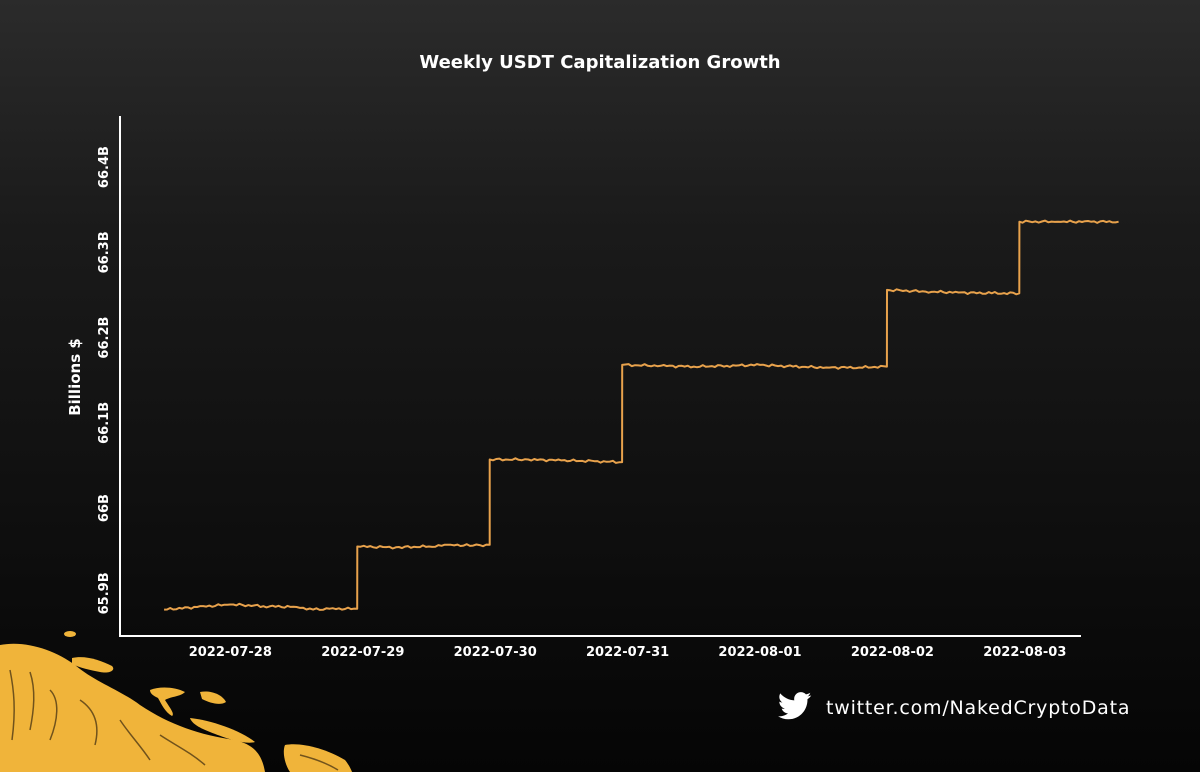  Describe the element at coordinates (104, 423) in the screenshot. I see `y-tick-label: 66.1B` at that location.